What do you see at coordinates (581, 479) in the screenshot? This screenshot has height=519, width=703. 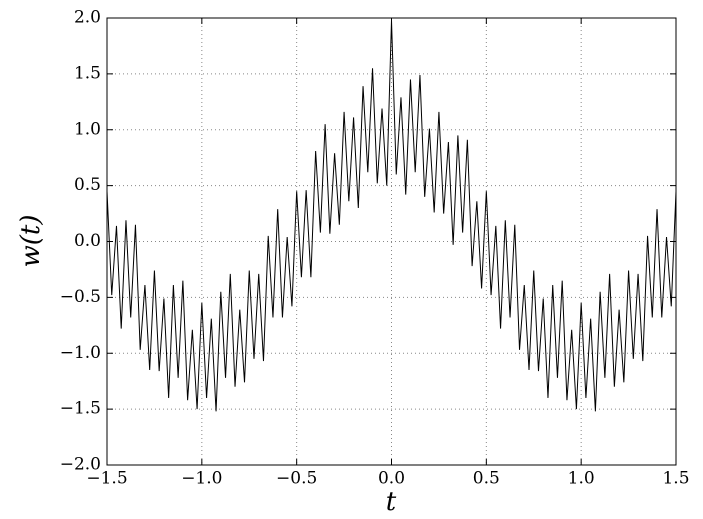 I see `x-tick-label: 1.0` at bounding box center [581, 479].